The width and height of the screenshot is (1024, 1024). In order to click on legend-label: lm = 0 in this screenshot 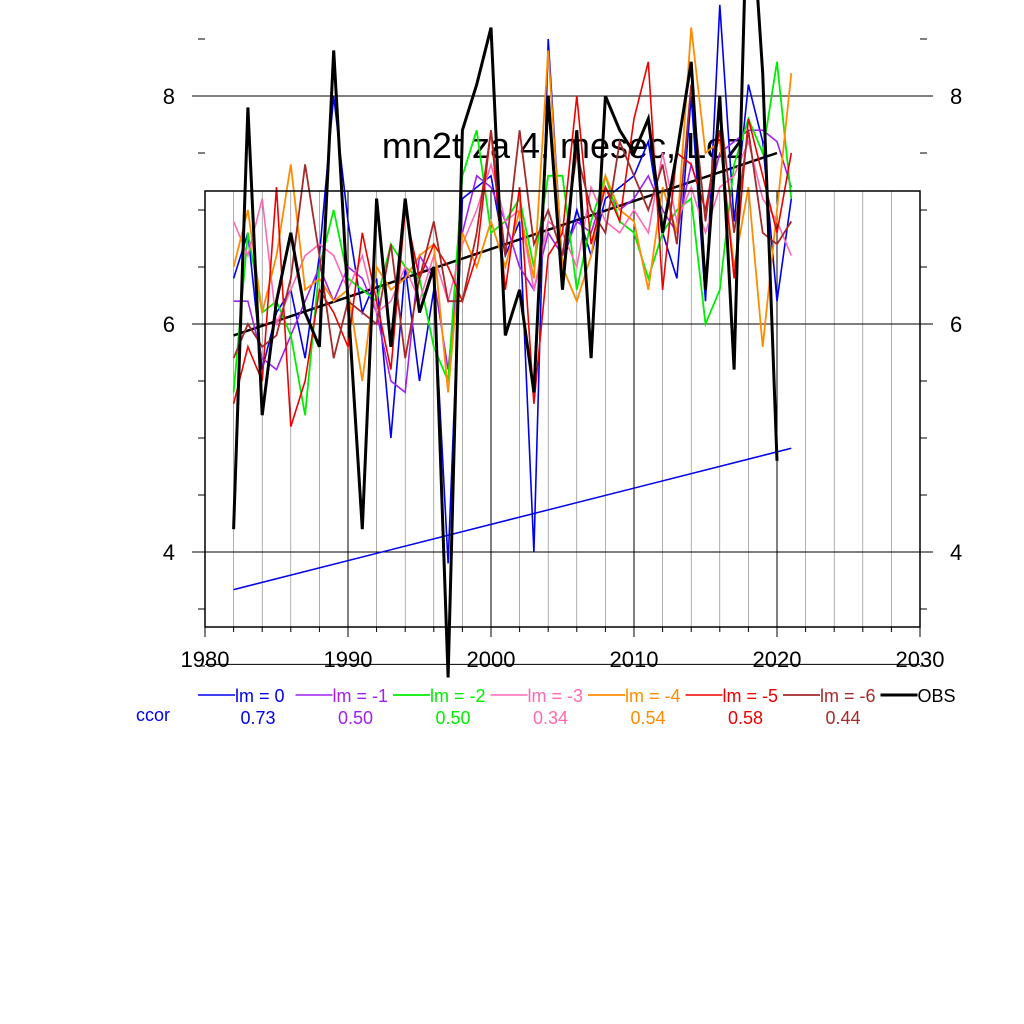, I will do `click(260, 696)`.